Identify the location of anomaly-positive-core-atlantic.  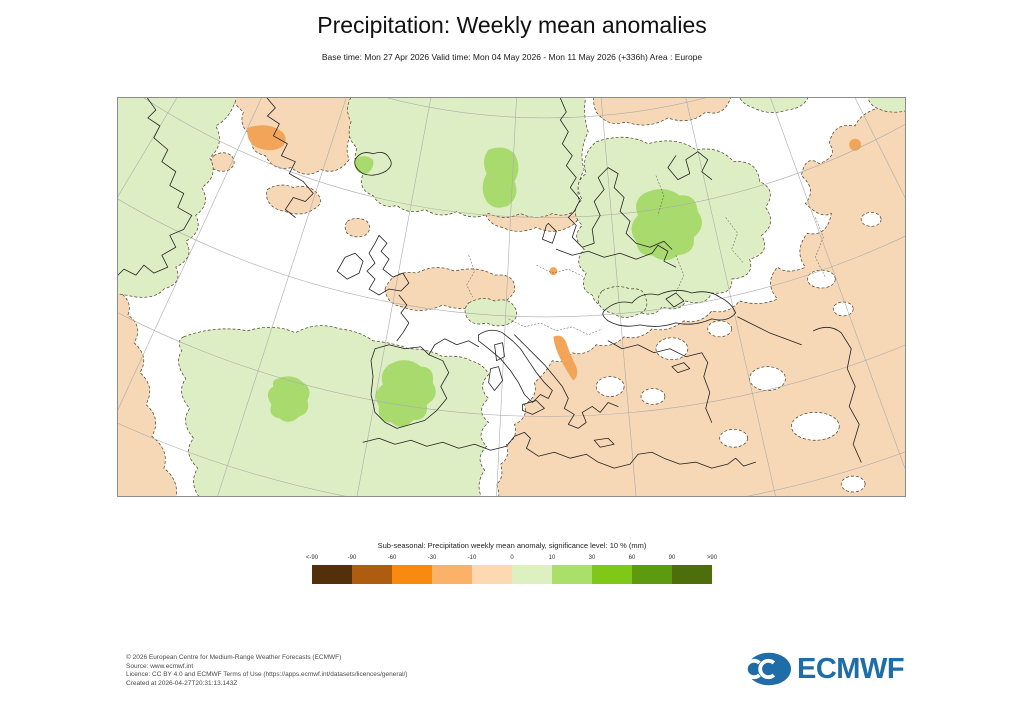
(288, 399).